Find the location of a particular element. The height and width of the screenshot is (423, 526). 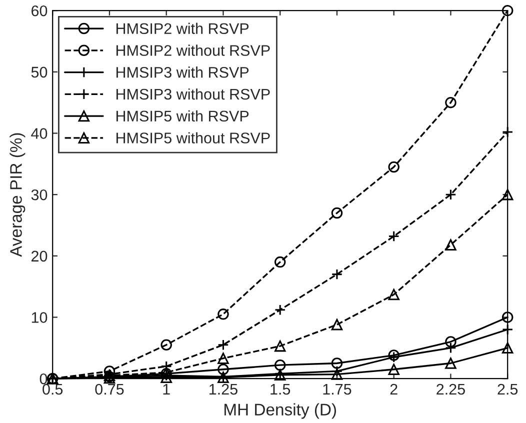

legend-label: HMSIP5 with RSVP is located at coordinates (182, 116).